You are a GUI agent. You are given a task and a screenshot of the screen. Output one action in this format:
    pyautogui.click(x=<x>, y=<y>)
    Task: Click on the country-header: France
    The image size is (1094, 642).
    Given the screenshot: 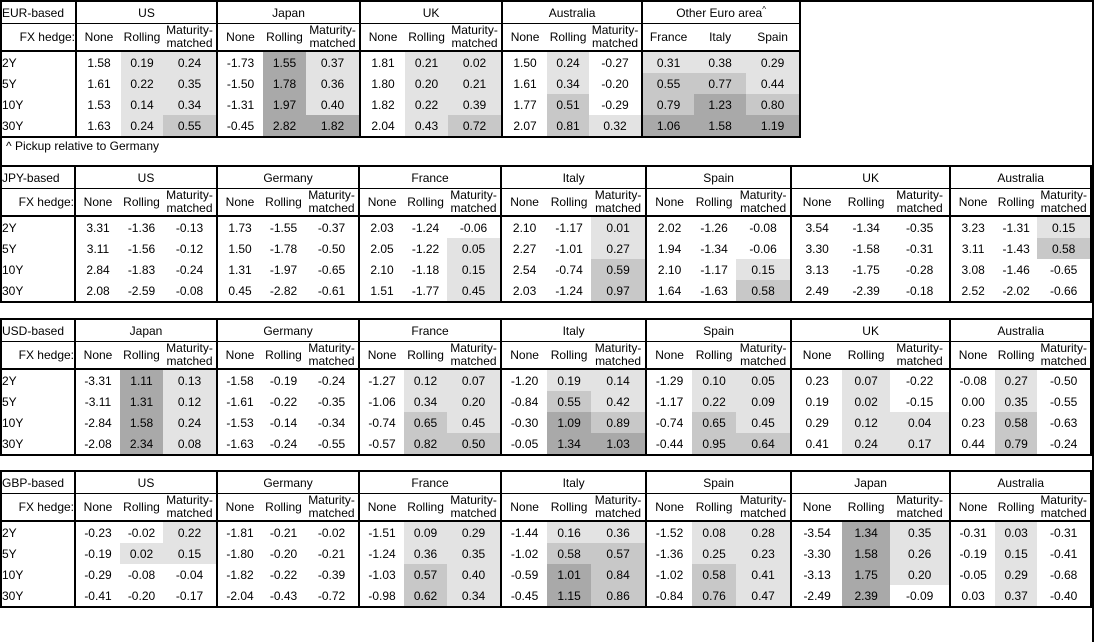 What is the action you would take?
    pyautogui.click(x=430, y=177)
    